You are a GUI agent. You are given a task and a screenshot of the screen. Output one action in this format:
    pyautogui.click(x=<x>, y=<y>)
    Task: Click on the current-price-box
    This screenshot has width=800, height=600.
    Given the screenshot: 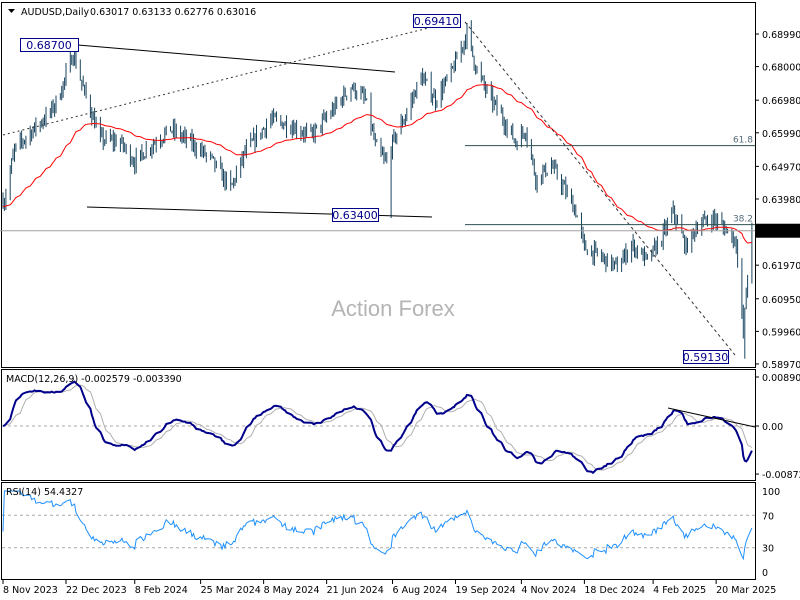 What is the action you would take?
    pyautogui.click(x=778, y=230)
    